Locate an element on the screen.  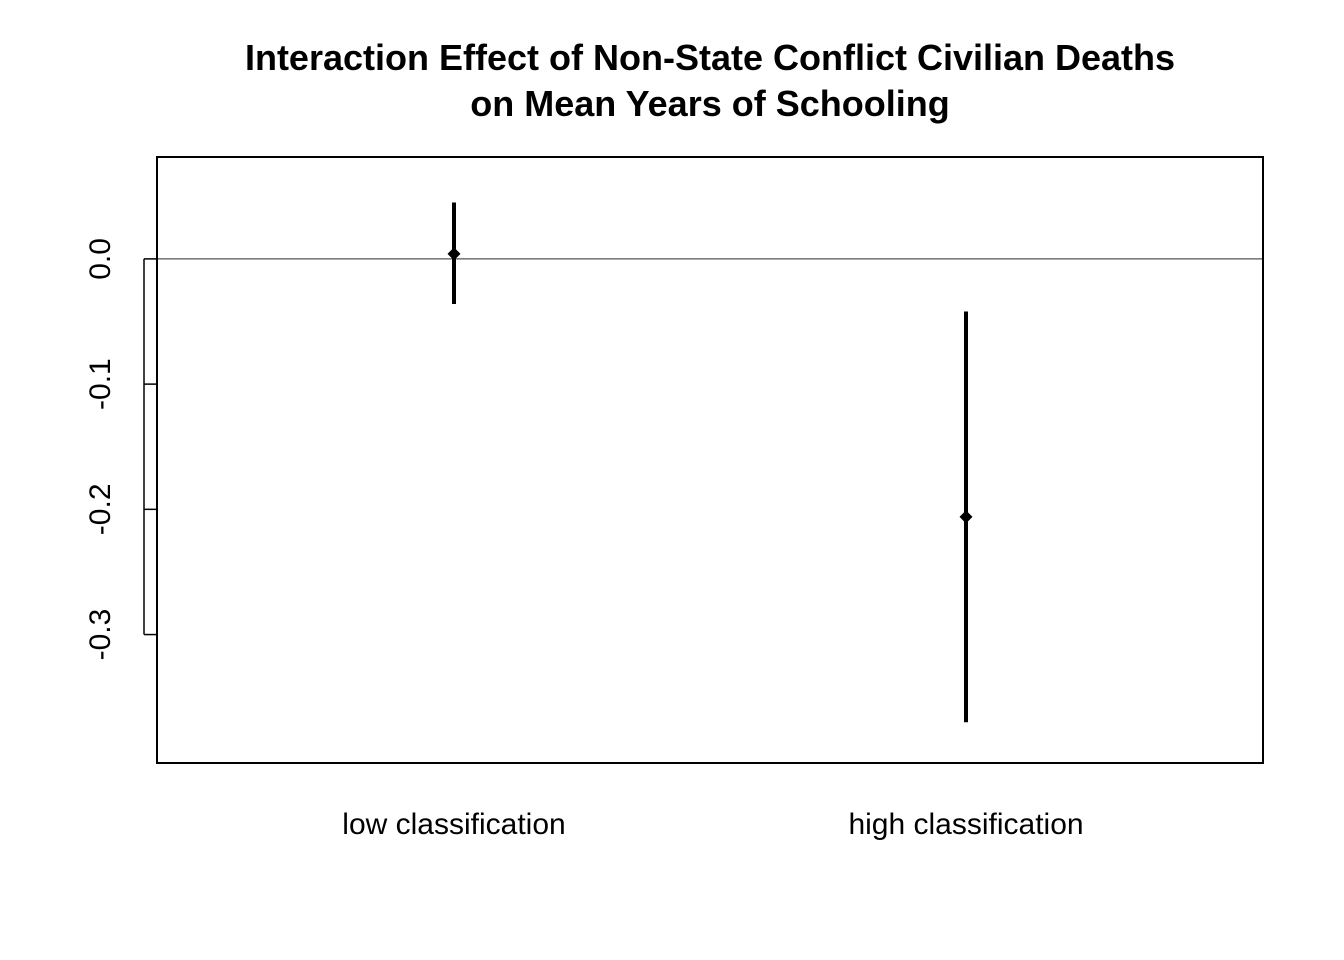
y-tick-label-3: -0.3 is located at coordinates (100, 635).